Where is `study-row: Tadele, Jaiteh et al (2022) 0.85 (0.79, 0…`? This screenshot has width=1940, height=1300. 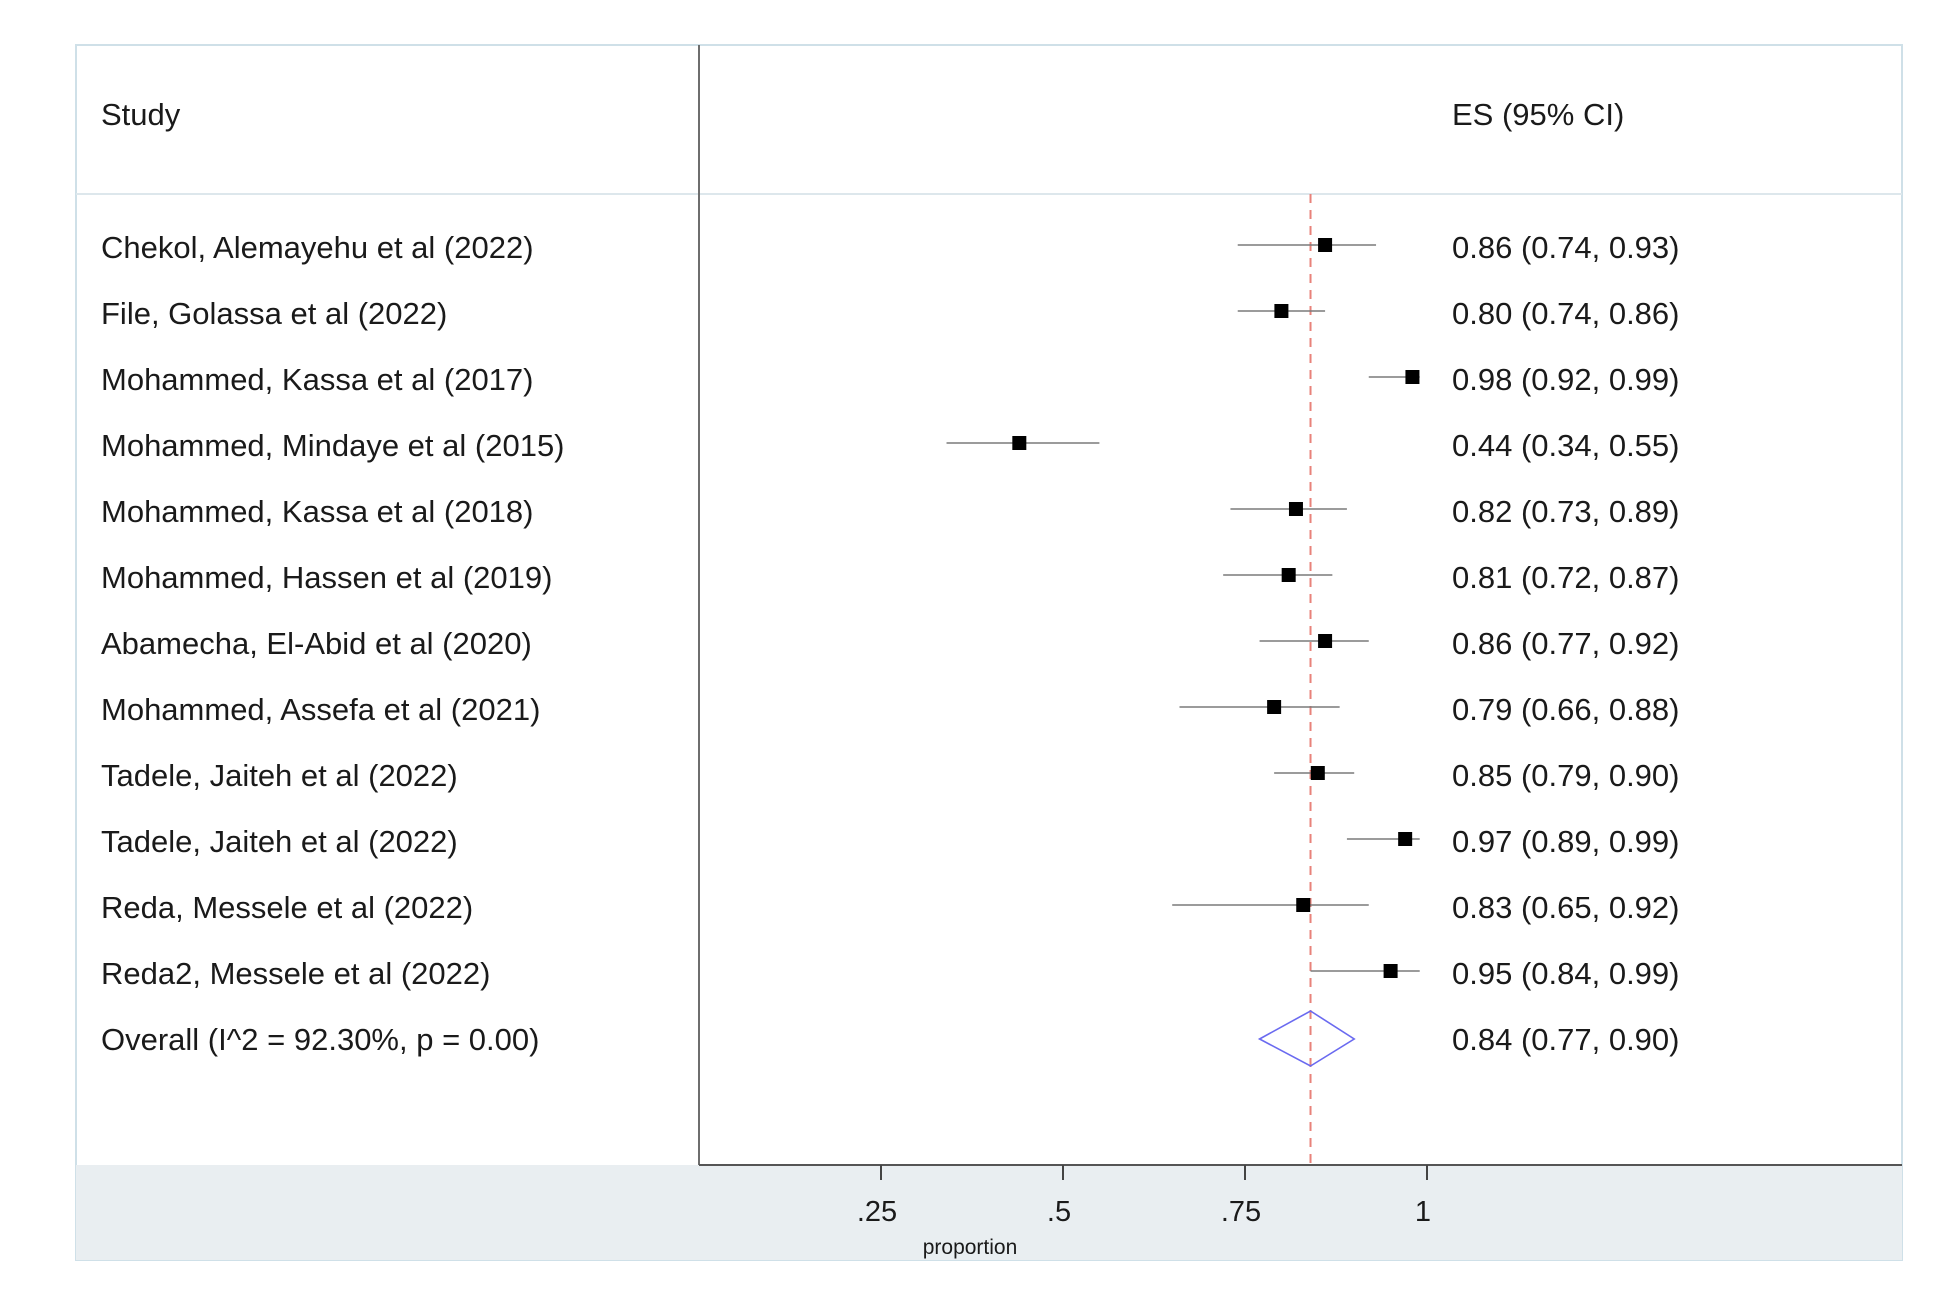 study-row: Tadele, Jaiteh et al (2022) 0.85 (0.79, 0… is located at coordinates (890, 775).